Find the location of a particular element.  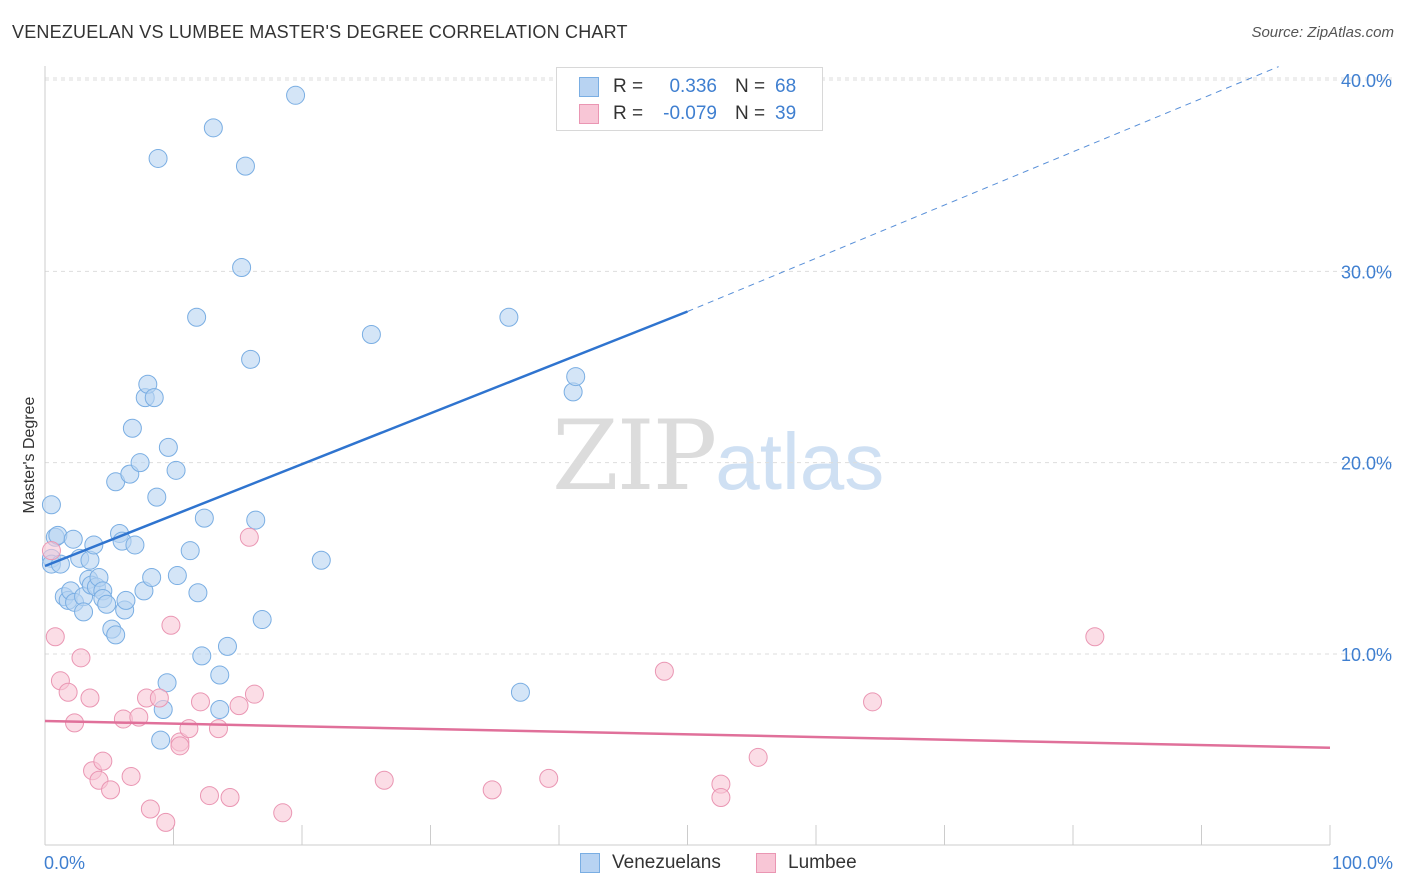

venezuelan-trend-extension is located at coordinates (983, 189).